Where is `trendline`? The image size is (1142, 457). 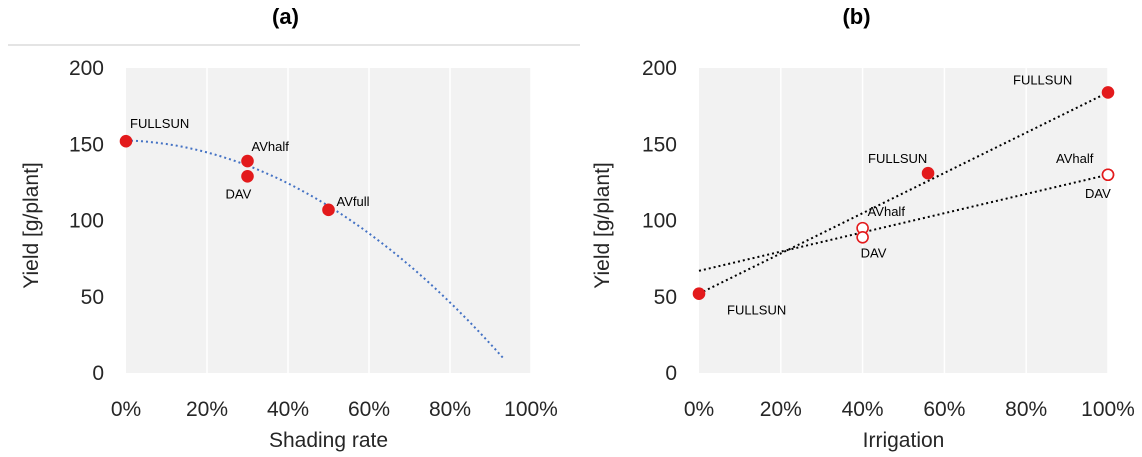 trendline is located at coordinates (903, 222).